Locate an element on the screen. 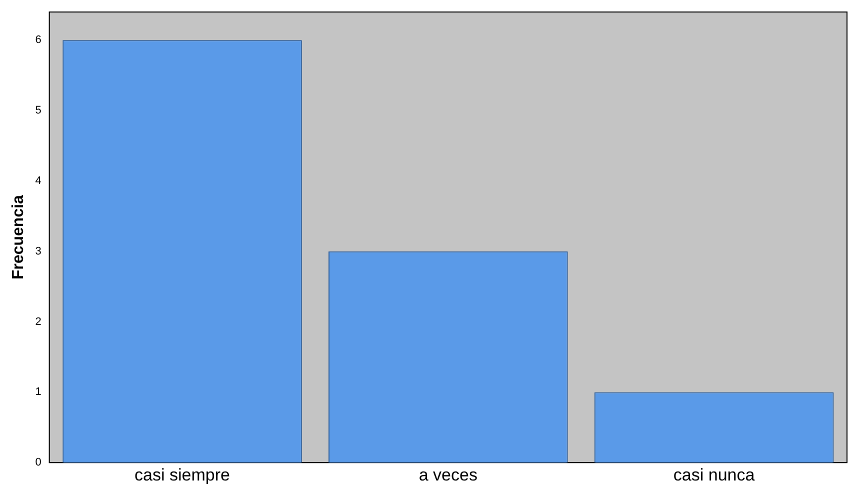 Image resolution: width=857 pixels, height=494 pixels. x-tick-label: casi siempre is located at coordinates (182, 474).